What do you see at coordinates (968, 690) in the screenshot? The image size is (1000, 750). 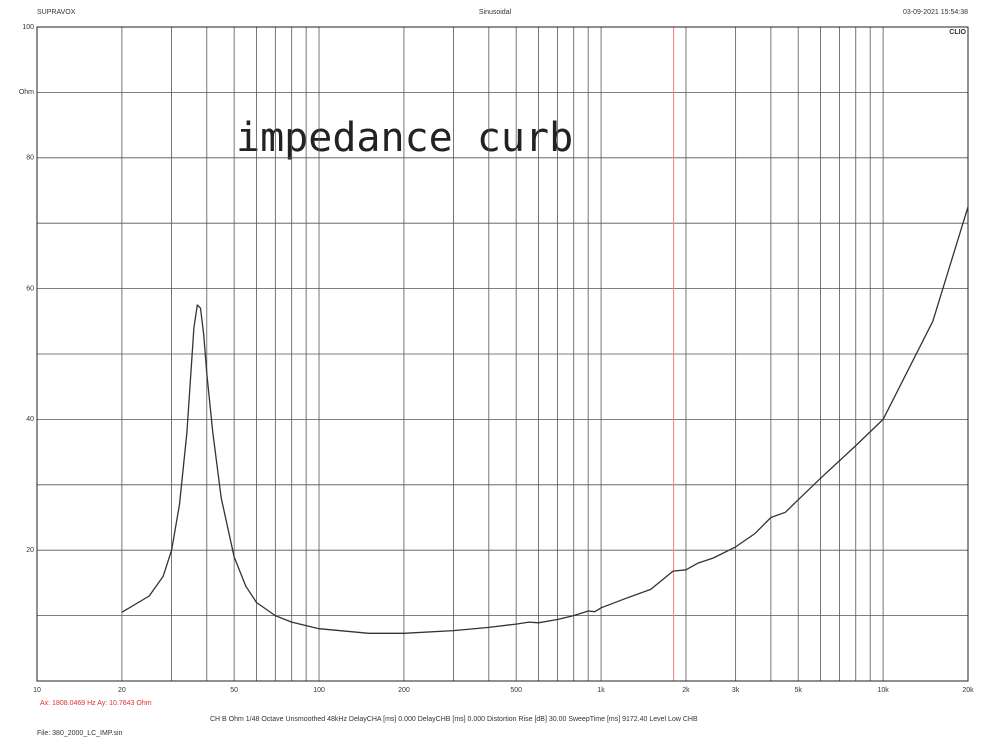 I see `x-tick-label: 20k` at bounding box center [968, 690].